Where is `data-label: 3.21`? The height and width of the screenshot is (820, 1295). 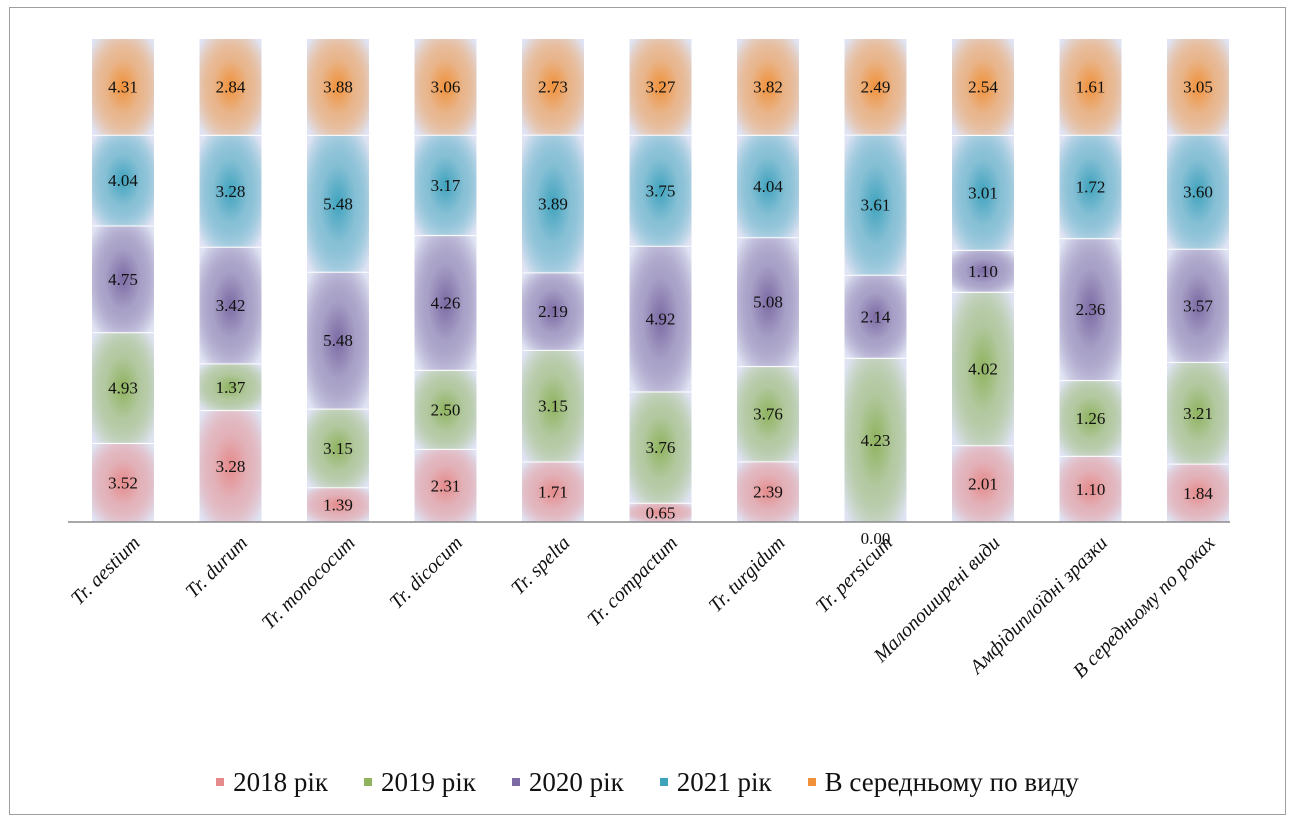 data-label: 3.21 is located at coordinates (1198, 413).